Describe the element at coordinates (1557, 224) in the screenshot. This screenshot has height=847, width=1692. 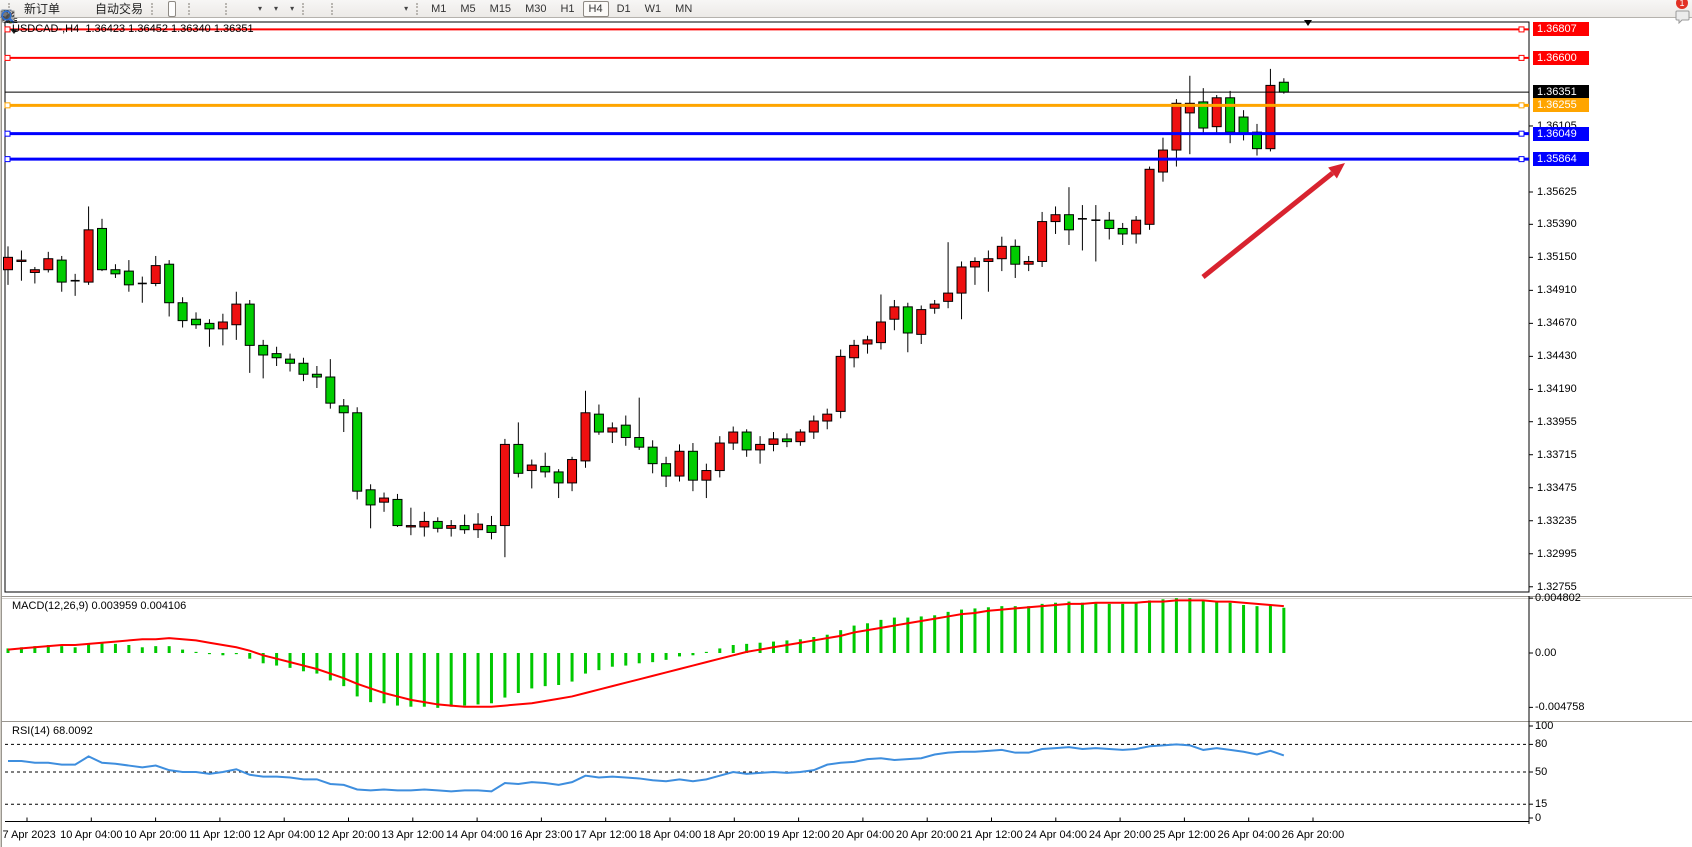
I see `price-tick-label: 1.35390` at that location.